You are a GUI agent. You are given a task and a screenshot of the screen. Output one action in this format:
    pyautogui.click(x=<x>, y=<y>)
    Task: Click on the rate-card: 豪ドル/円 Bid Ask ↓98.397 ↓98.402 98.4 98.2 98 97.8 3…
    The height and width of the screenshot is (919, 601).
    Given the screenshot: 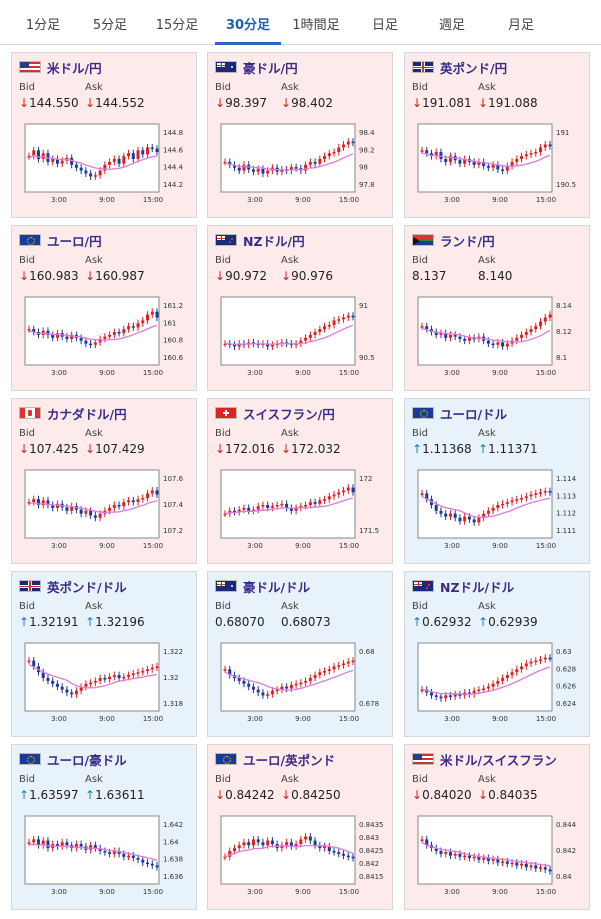 What is the action you would take?
    pyautogui.click(x=300, y=135)
    